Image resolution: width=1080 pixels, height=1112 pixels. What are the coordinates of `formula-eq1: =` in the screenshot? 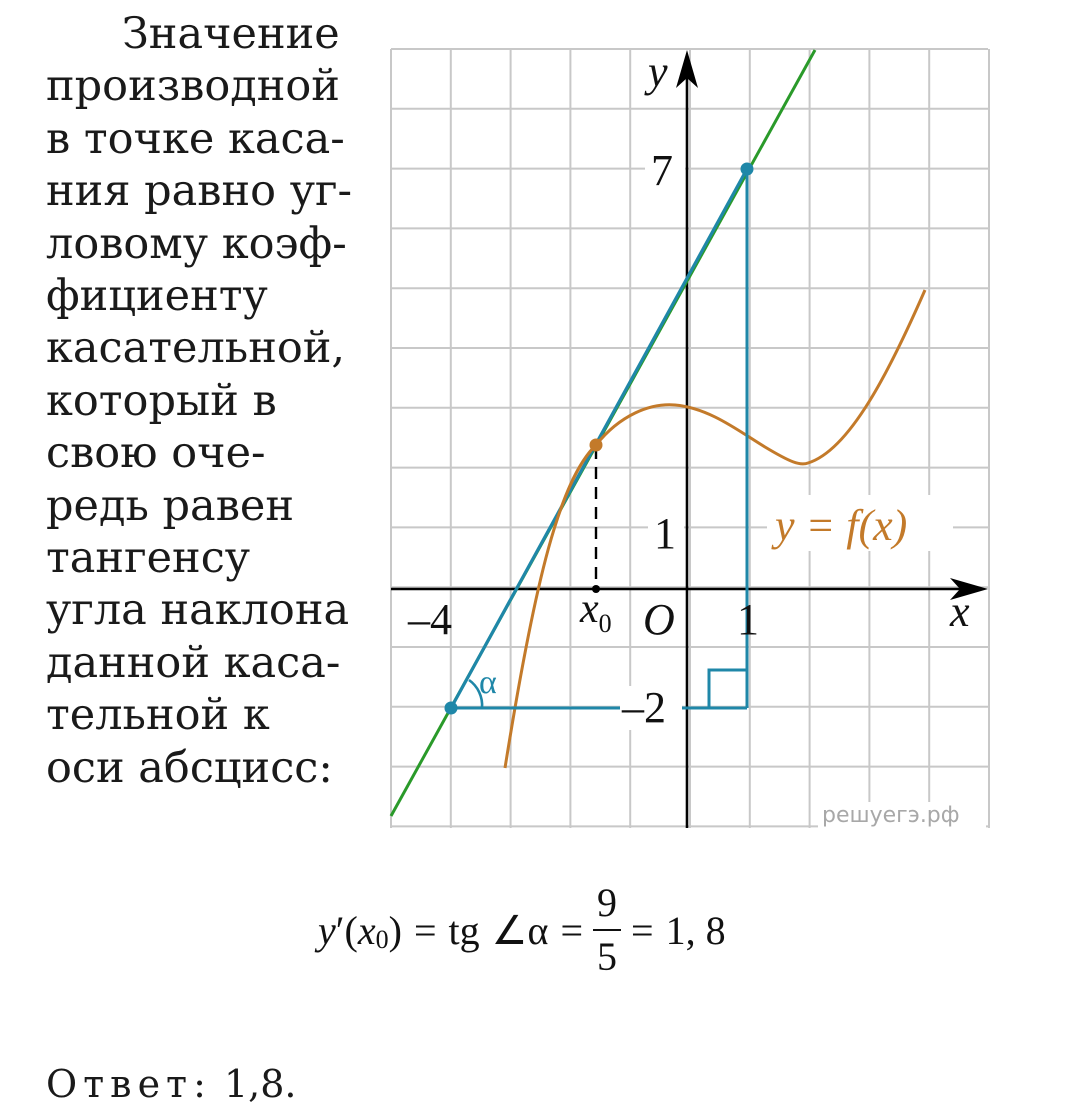 It's located at (425, 930).